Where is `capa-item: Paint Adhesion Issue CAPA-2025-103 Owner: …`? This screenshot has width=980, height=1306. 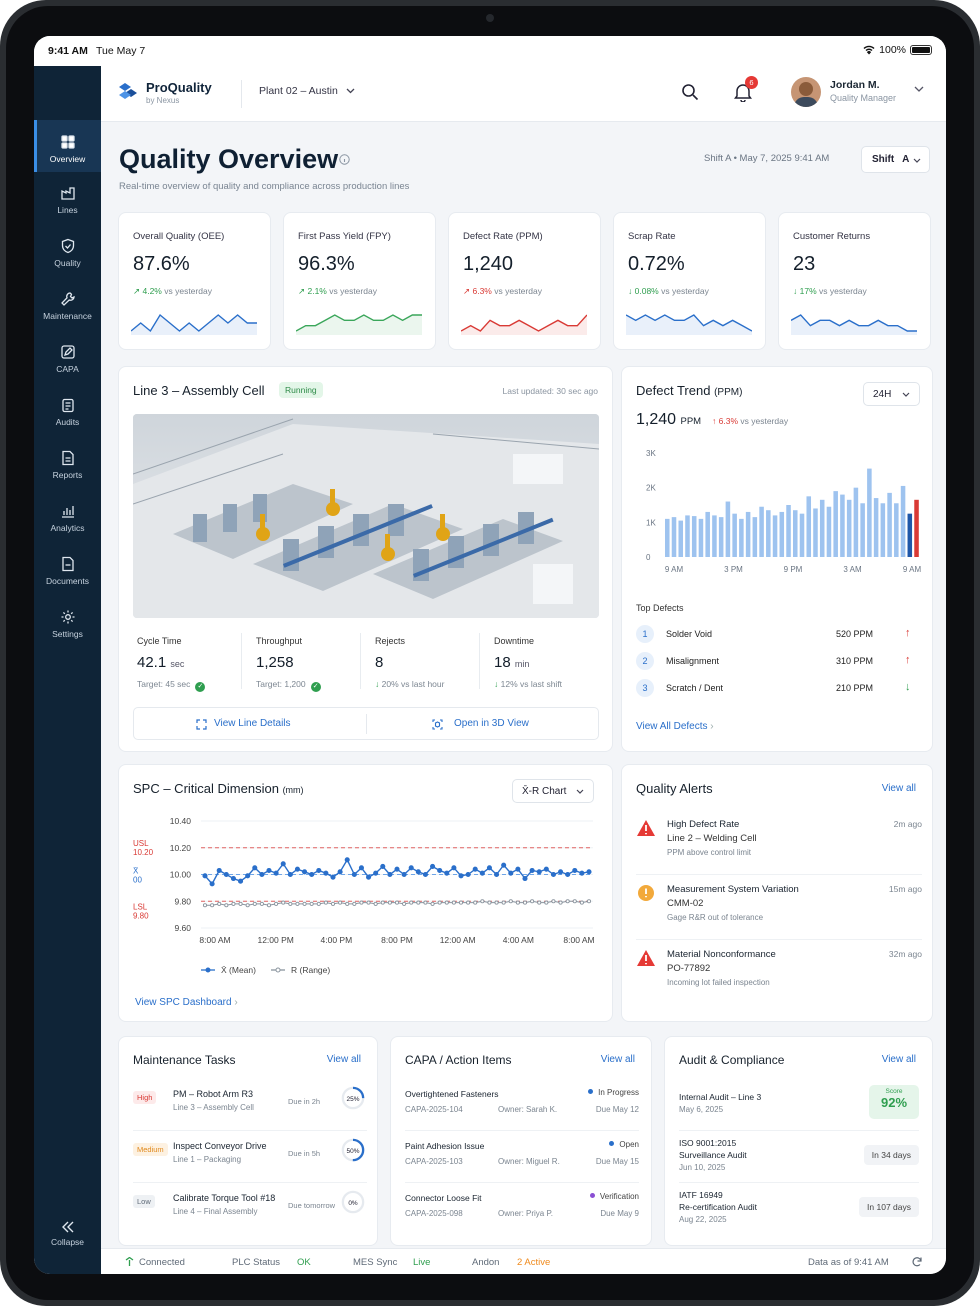 capa-item: Paint Adhesion Issue CAPA-2025-103 Owner: … is located at coordinates (522, 1160).